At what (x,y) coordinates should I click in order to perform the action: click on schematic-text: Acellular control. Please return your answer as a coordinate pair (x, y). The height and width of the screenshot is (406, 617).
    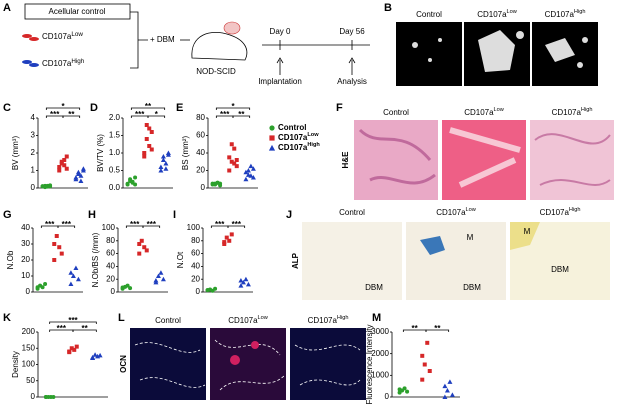
    Looking at the image, I should click on (77, 11).